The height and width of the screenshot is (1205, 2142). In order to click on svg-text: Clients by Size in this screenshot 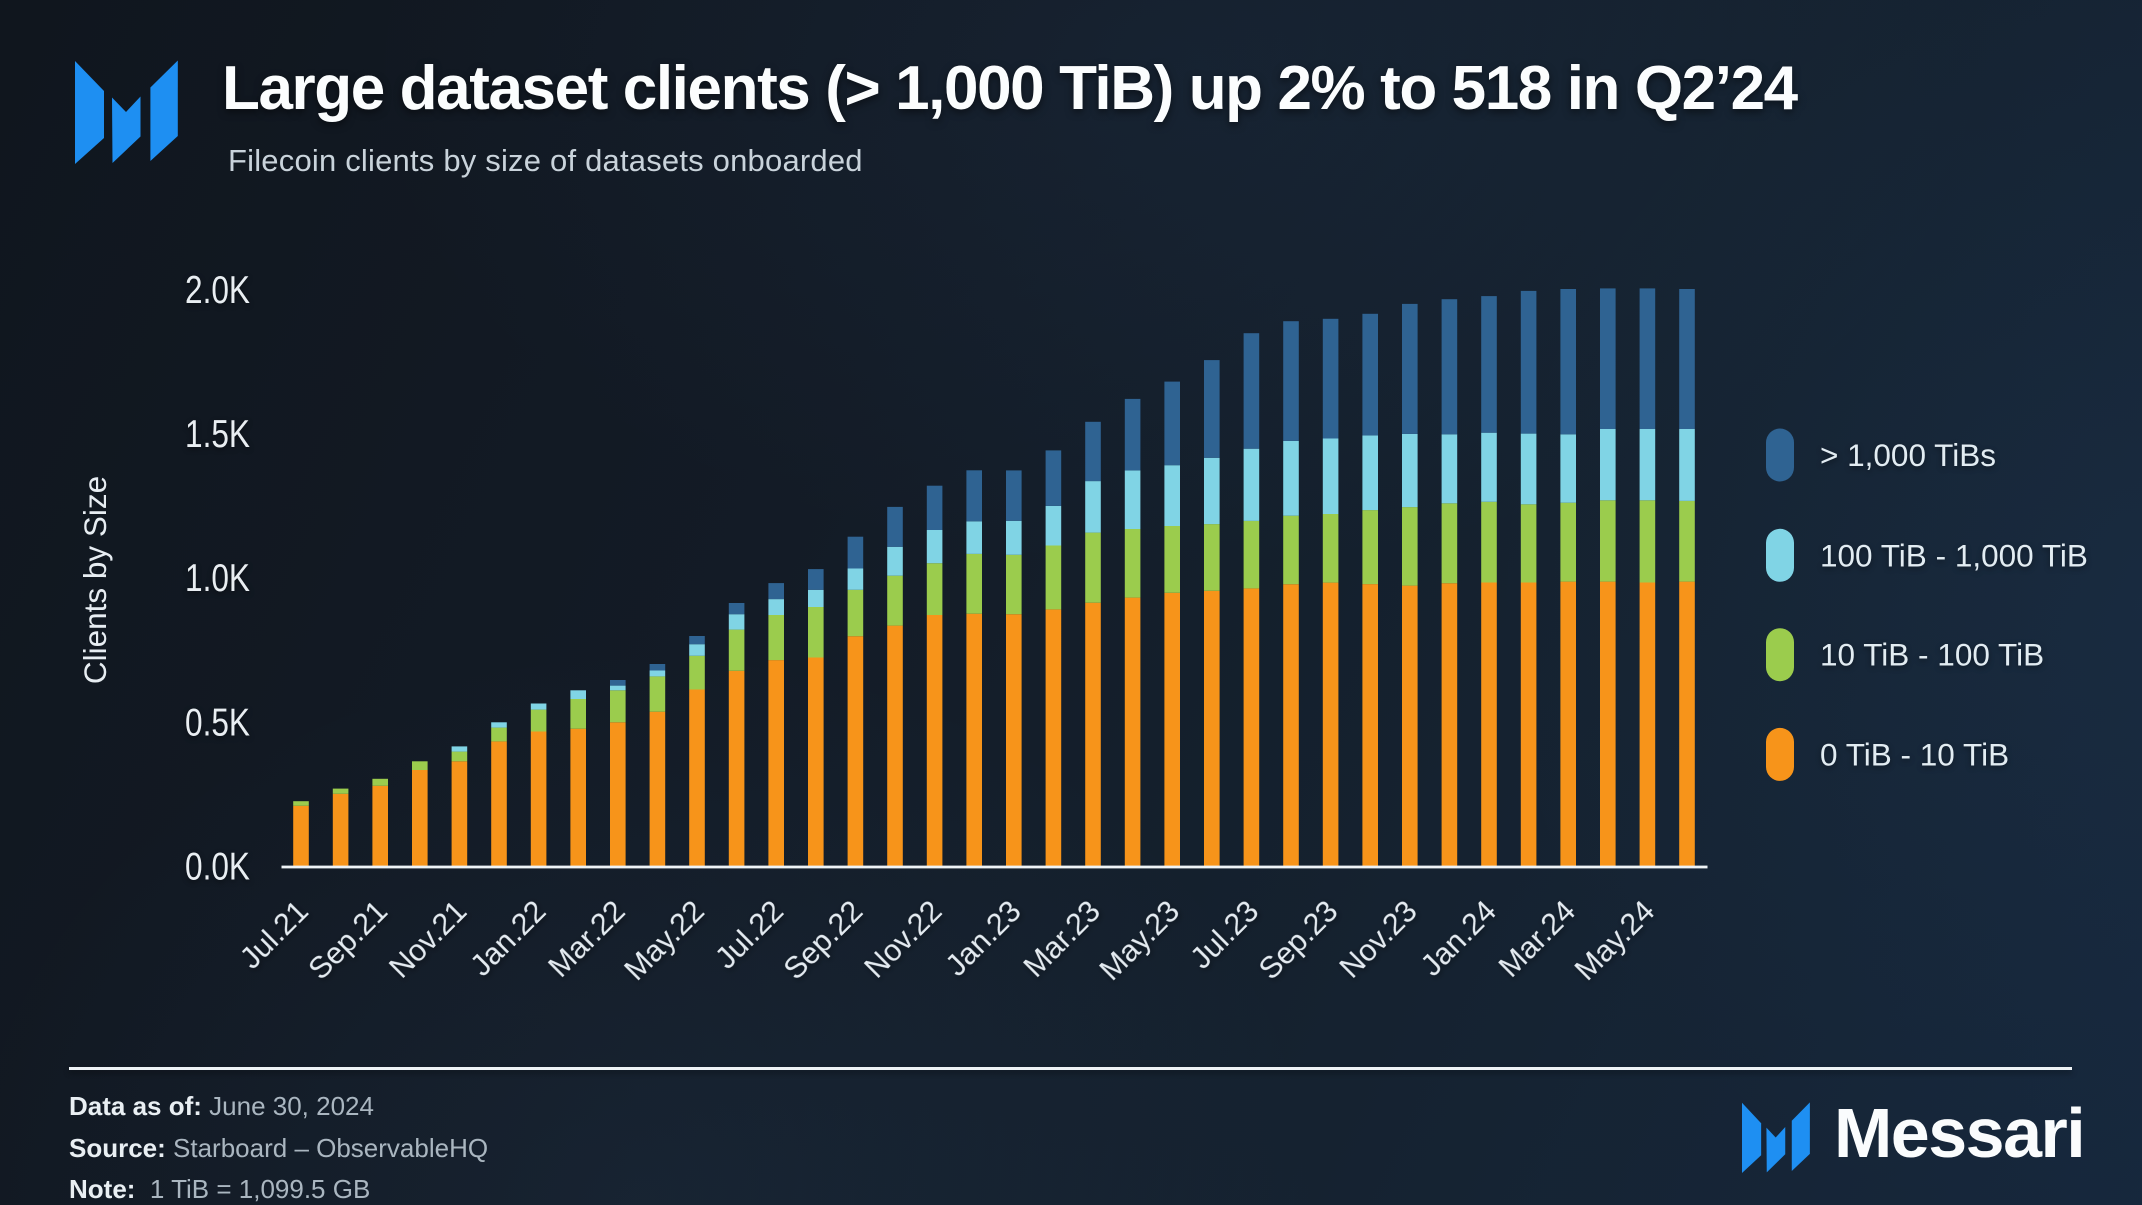, I will do `click(95, 580)`.